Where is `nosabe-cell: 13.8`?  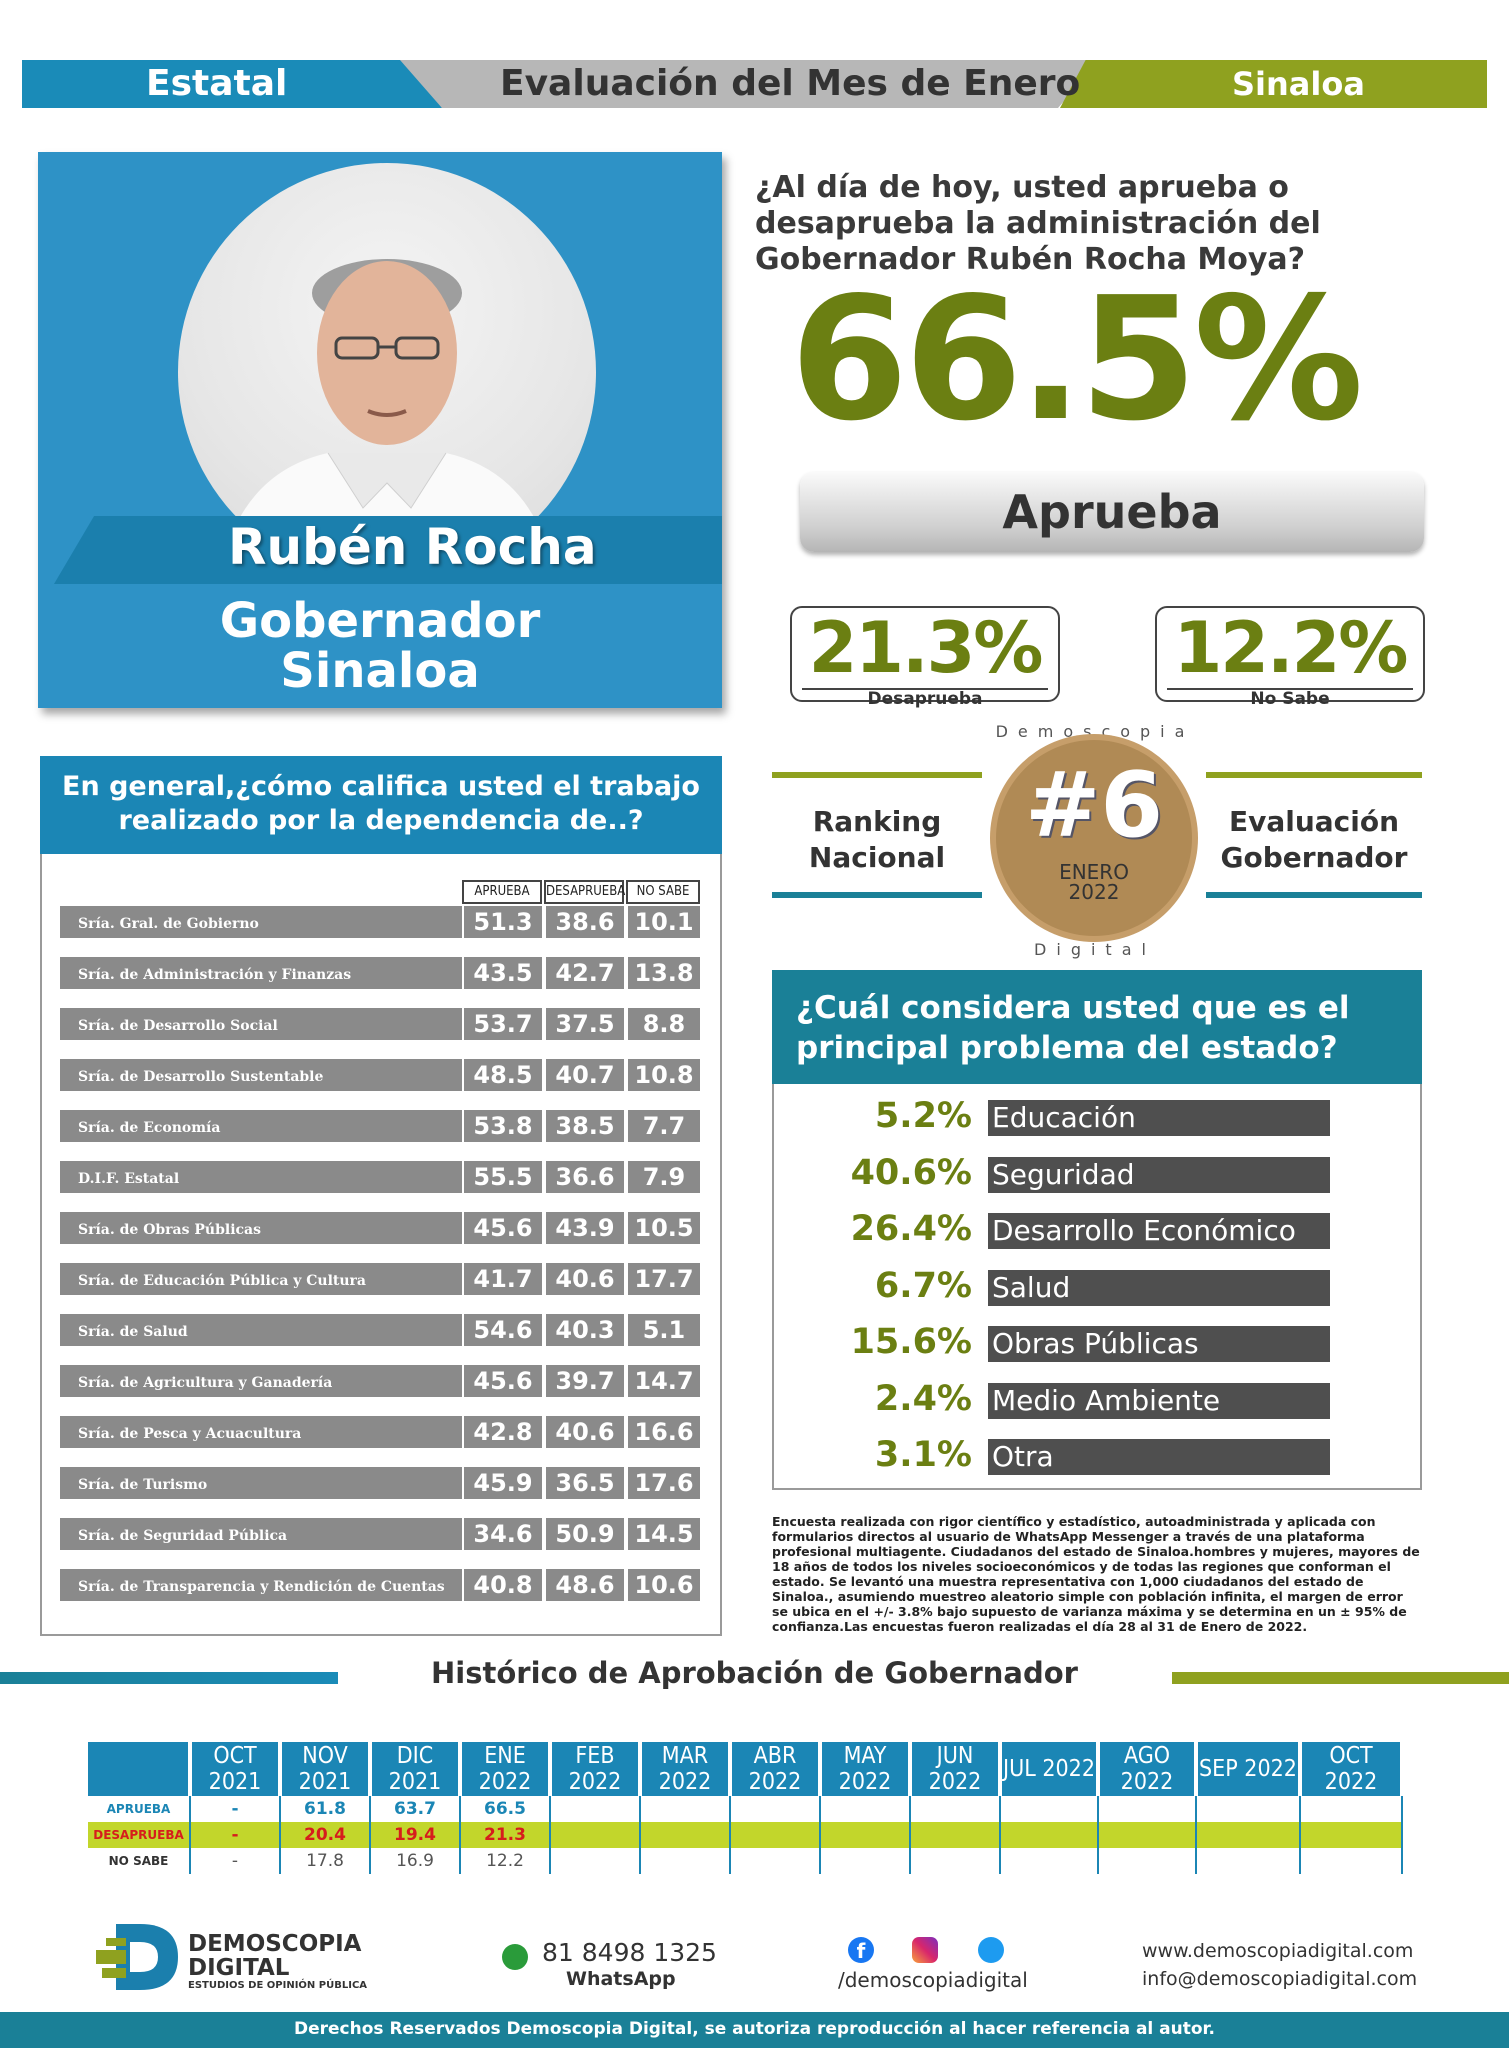
nosabe-cell: 13.8 is located at coordinates (664, 973).